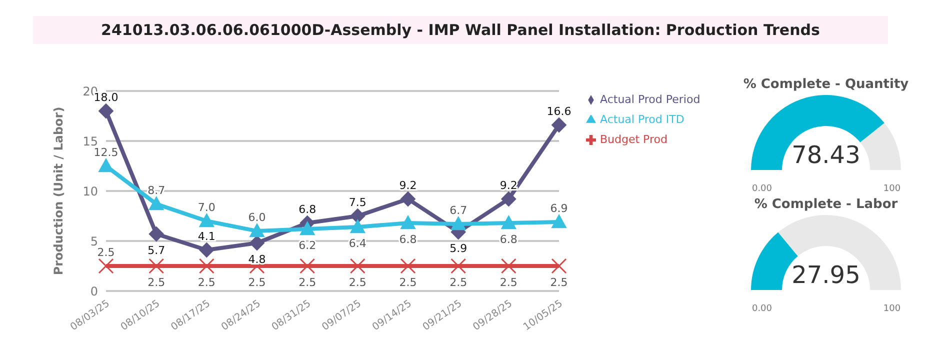  Describe the element at coordinates (157, 250) in the screenshot. I see `data-label: 5.7` at that location.